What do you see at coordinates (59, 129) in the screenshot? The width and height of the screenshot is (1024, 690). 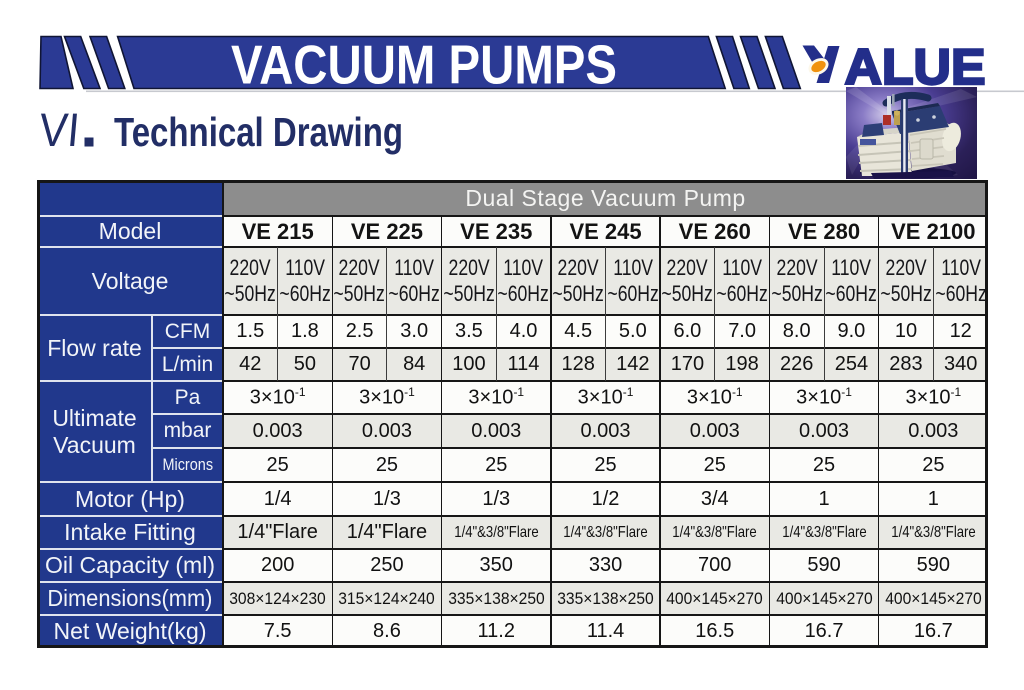 I see `svg-text: VI` at bounding box center [59, 129].